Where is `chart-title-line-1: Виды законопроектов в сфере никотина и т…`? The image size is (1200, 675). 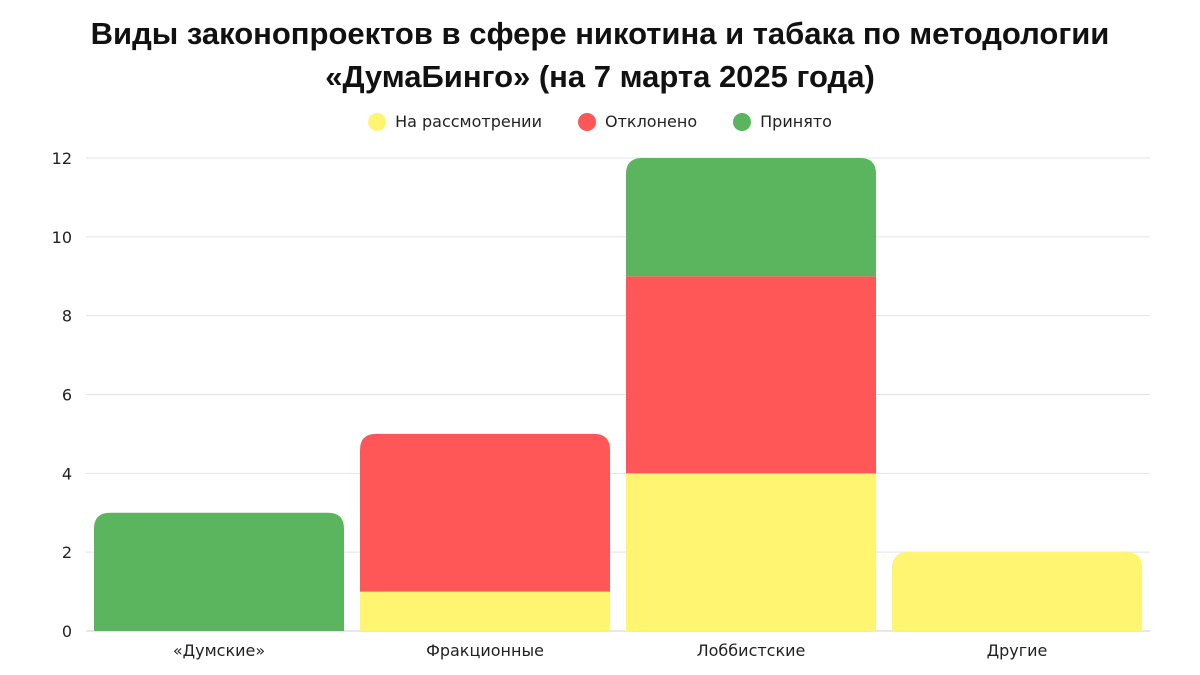 chart-title-line-1: Виды законопроектов в сфере никотина и т… is located at coordinates (600, 33).